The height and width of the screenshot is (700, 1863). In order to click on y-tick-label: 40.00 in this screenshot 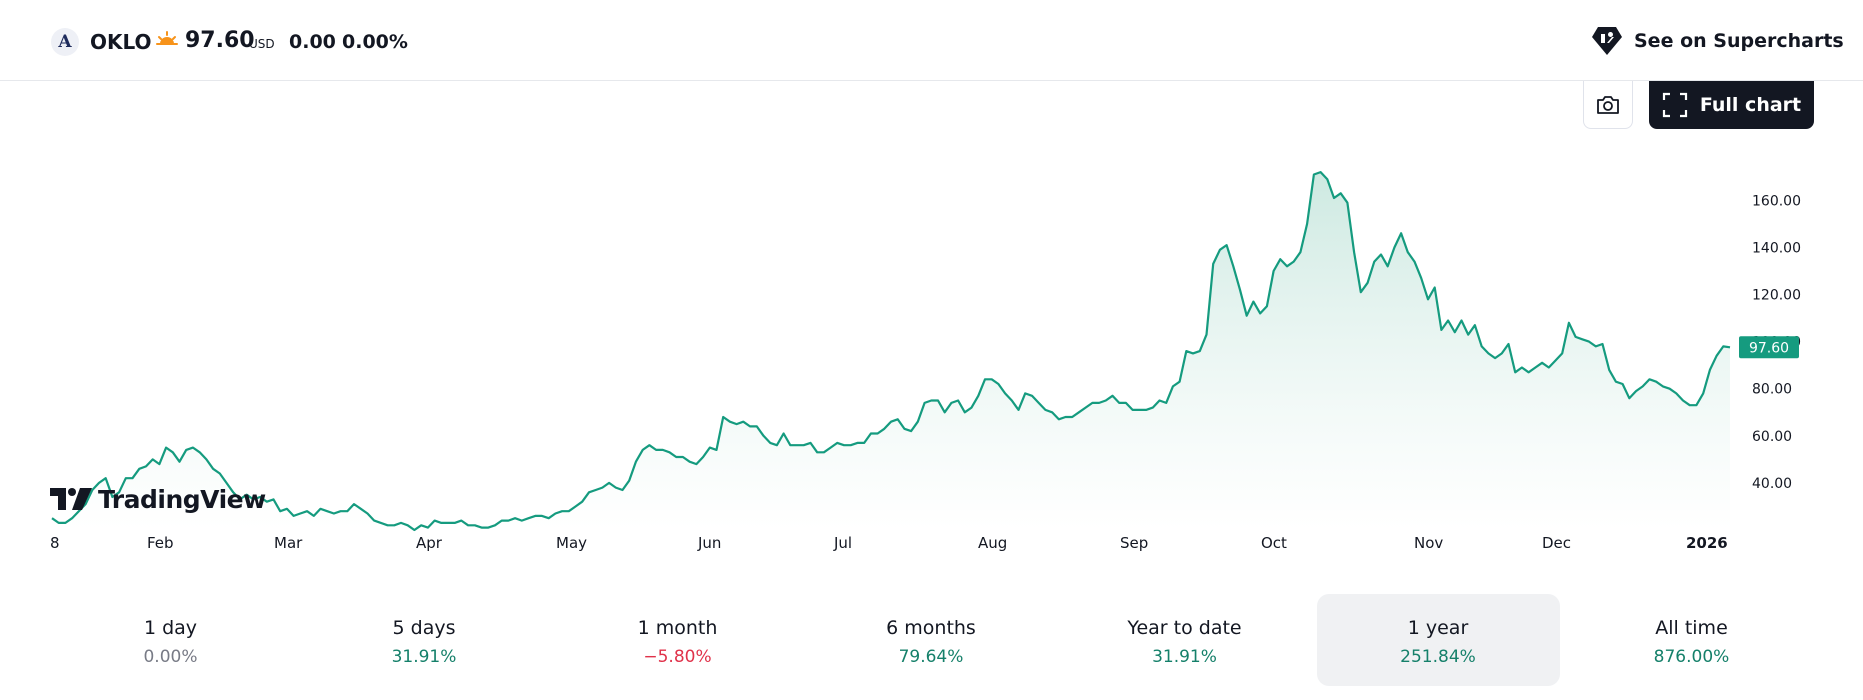, I will do `click(1772, 484)`.